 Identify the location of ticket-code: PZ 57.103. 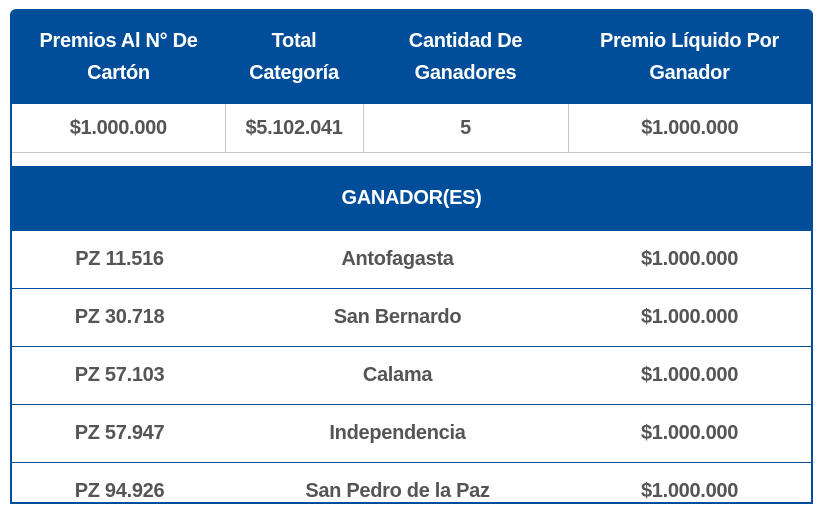
(119, 375).